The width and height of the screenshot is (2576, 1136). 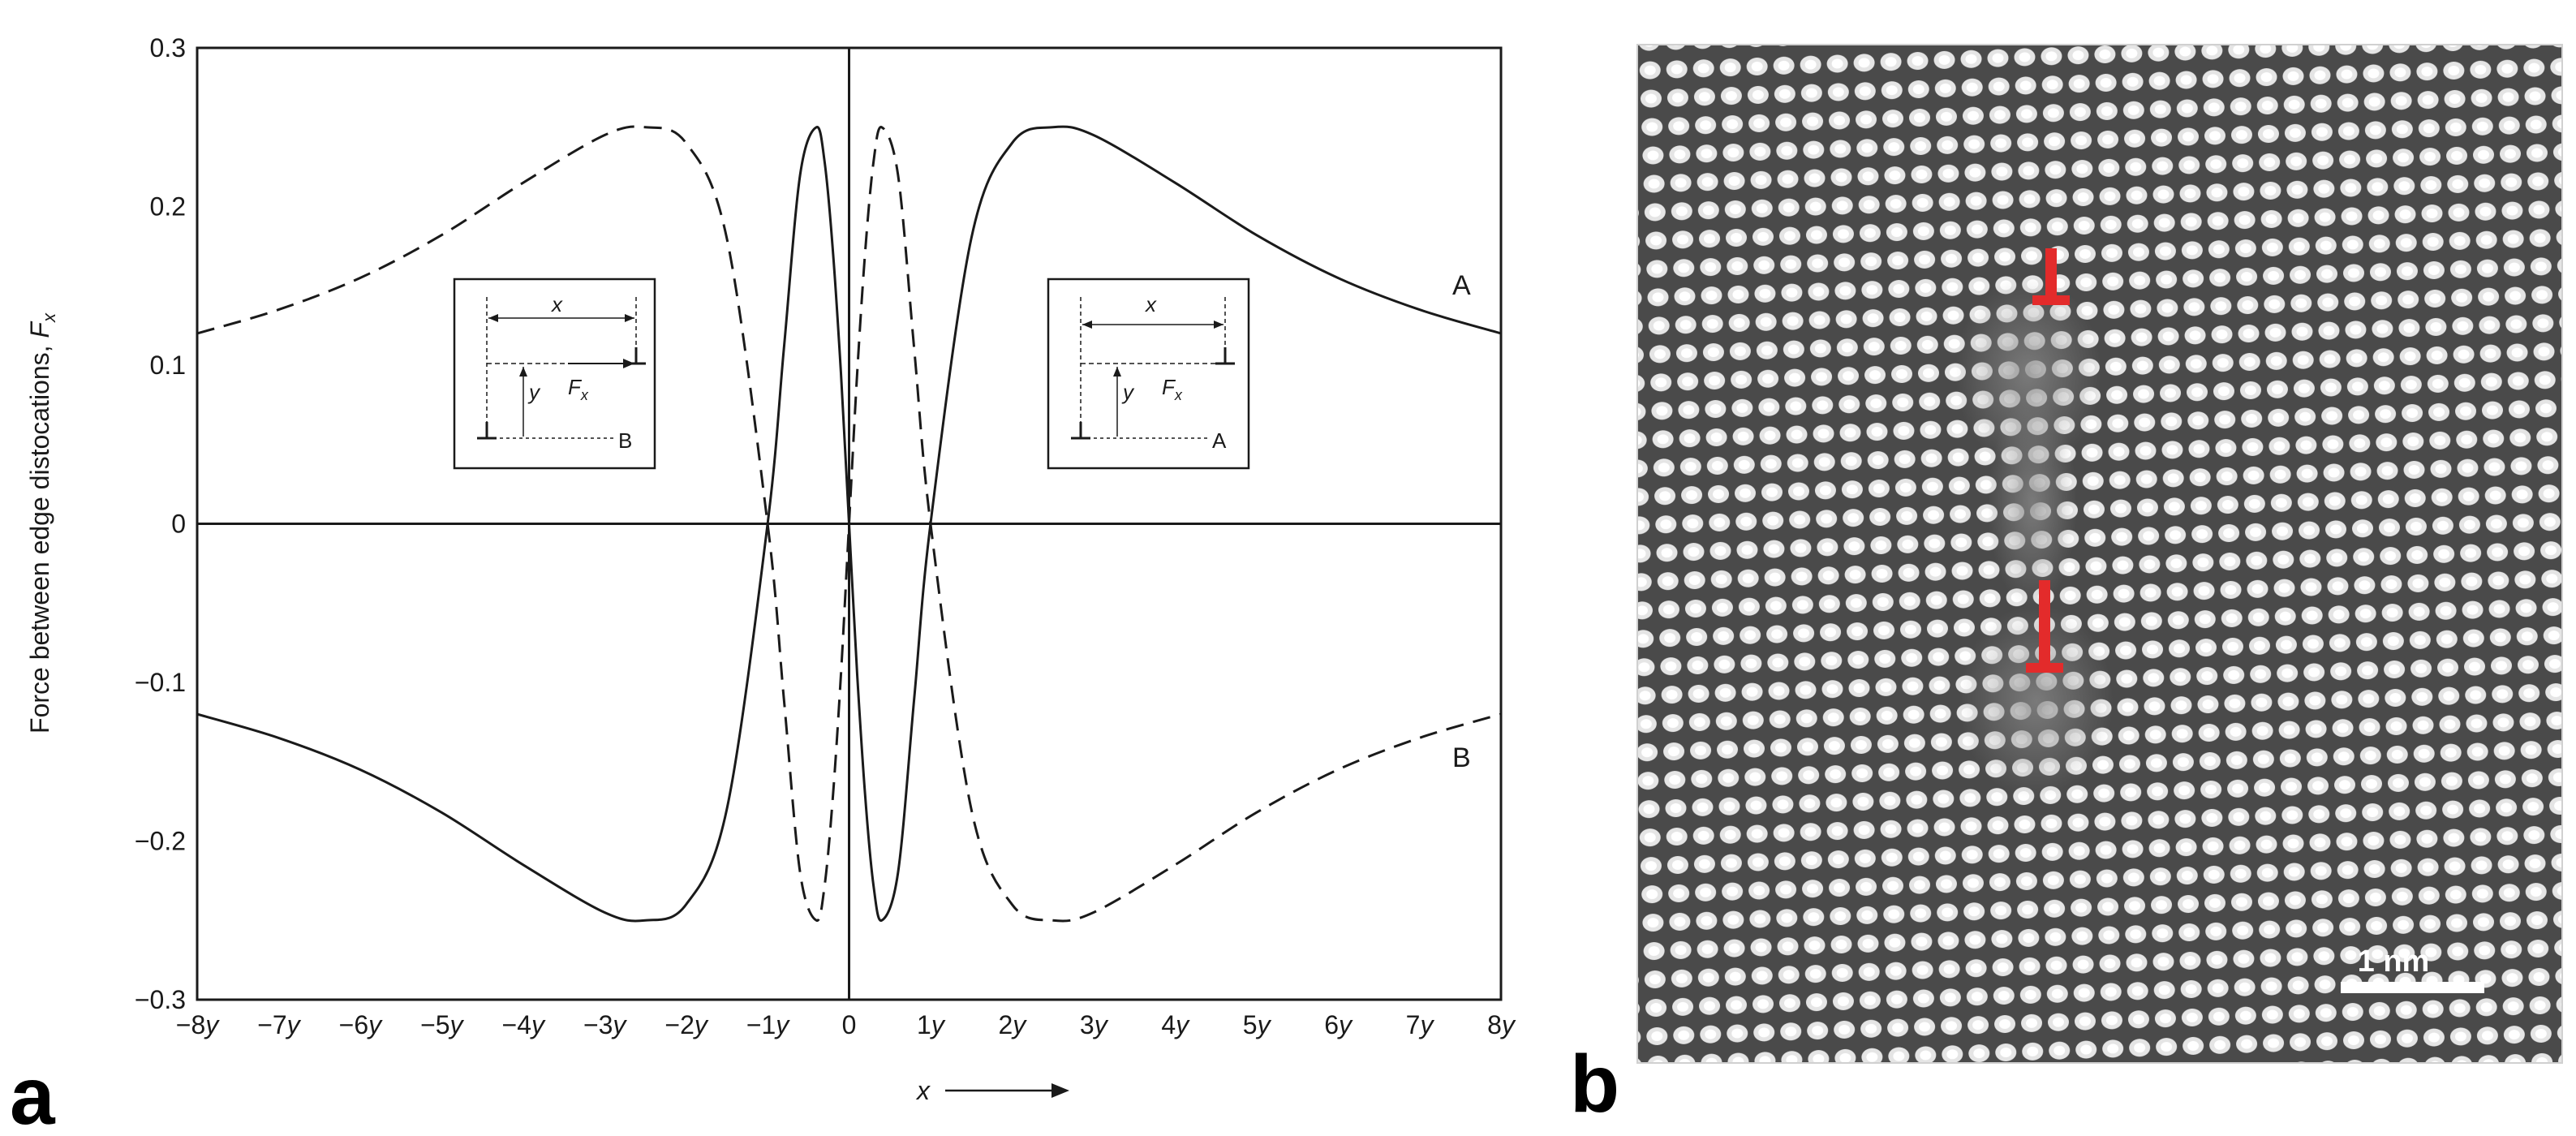 I want to click on panel-b-letter: b, so click(x=1594, y=1084).